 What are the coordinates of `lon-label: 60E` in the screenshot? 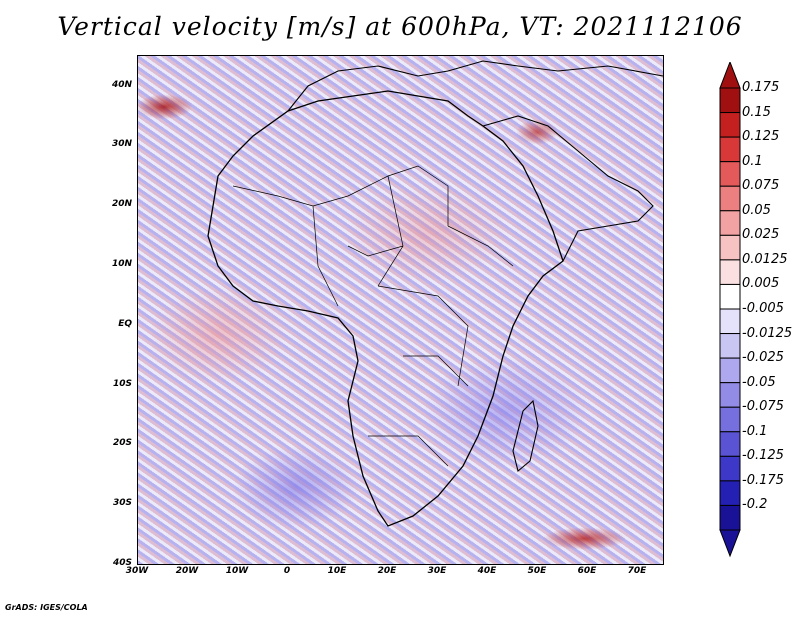 It's located at (587, 571).